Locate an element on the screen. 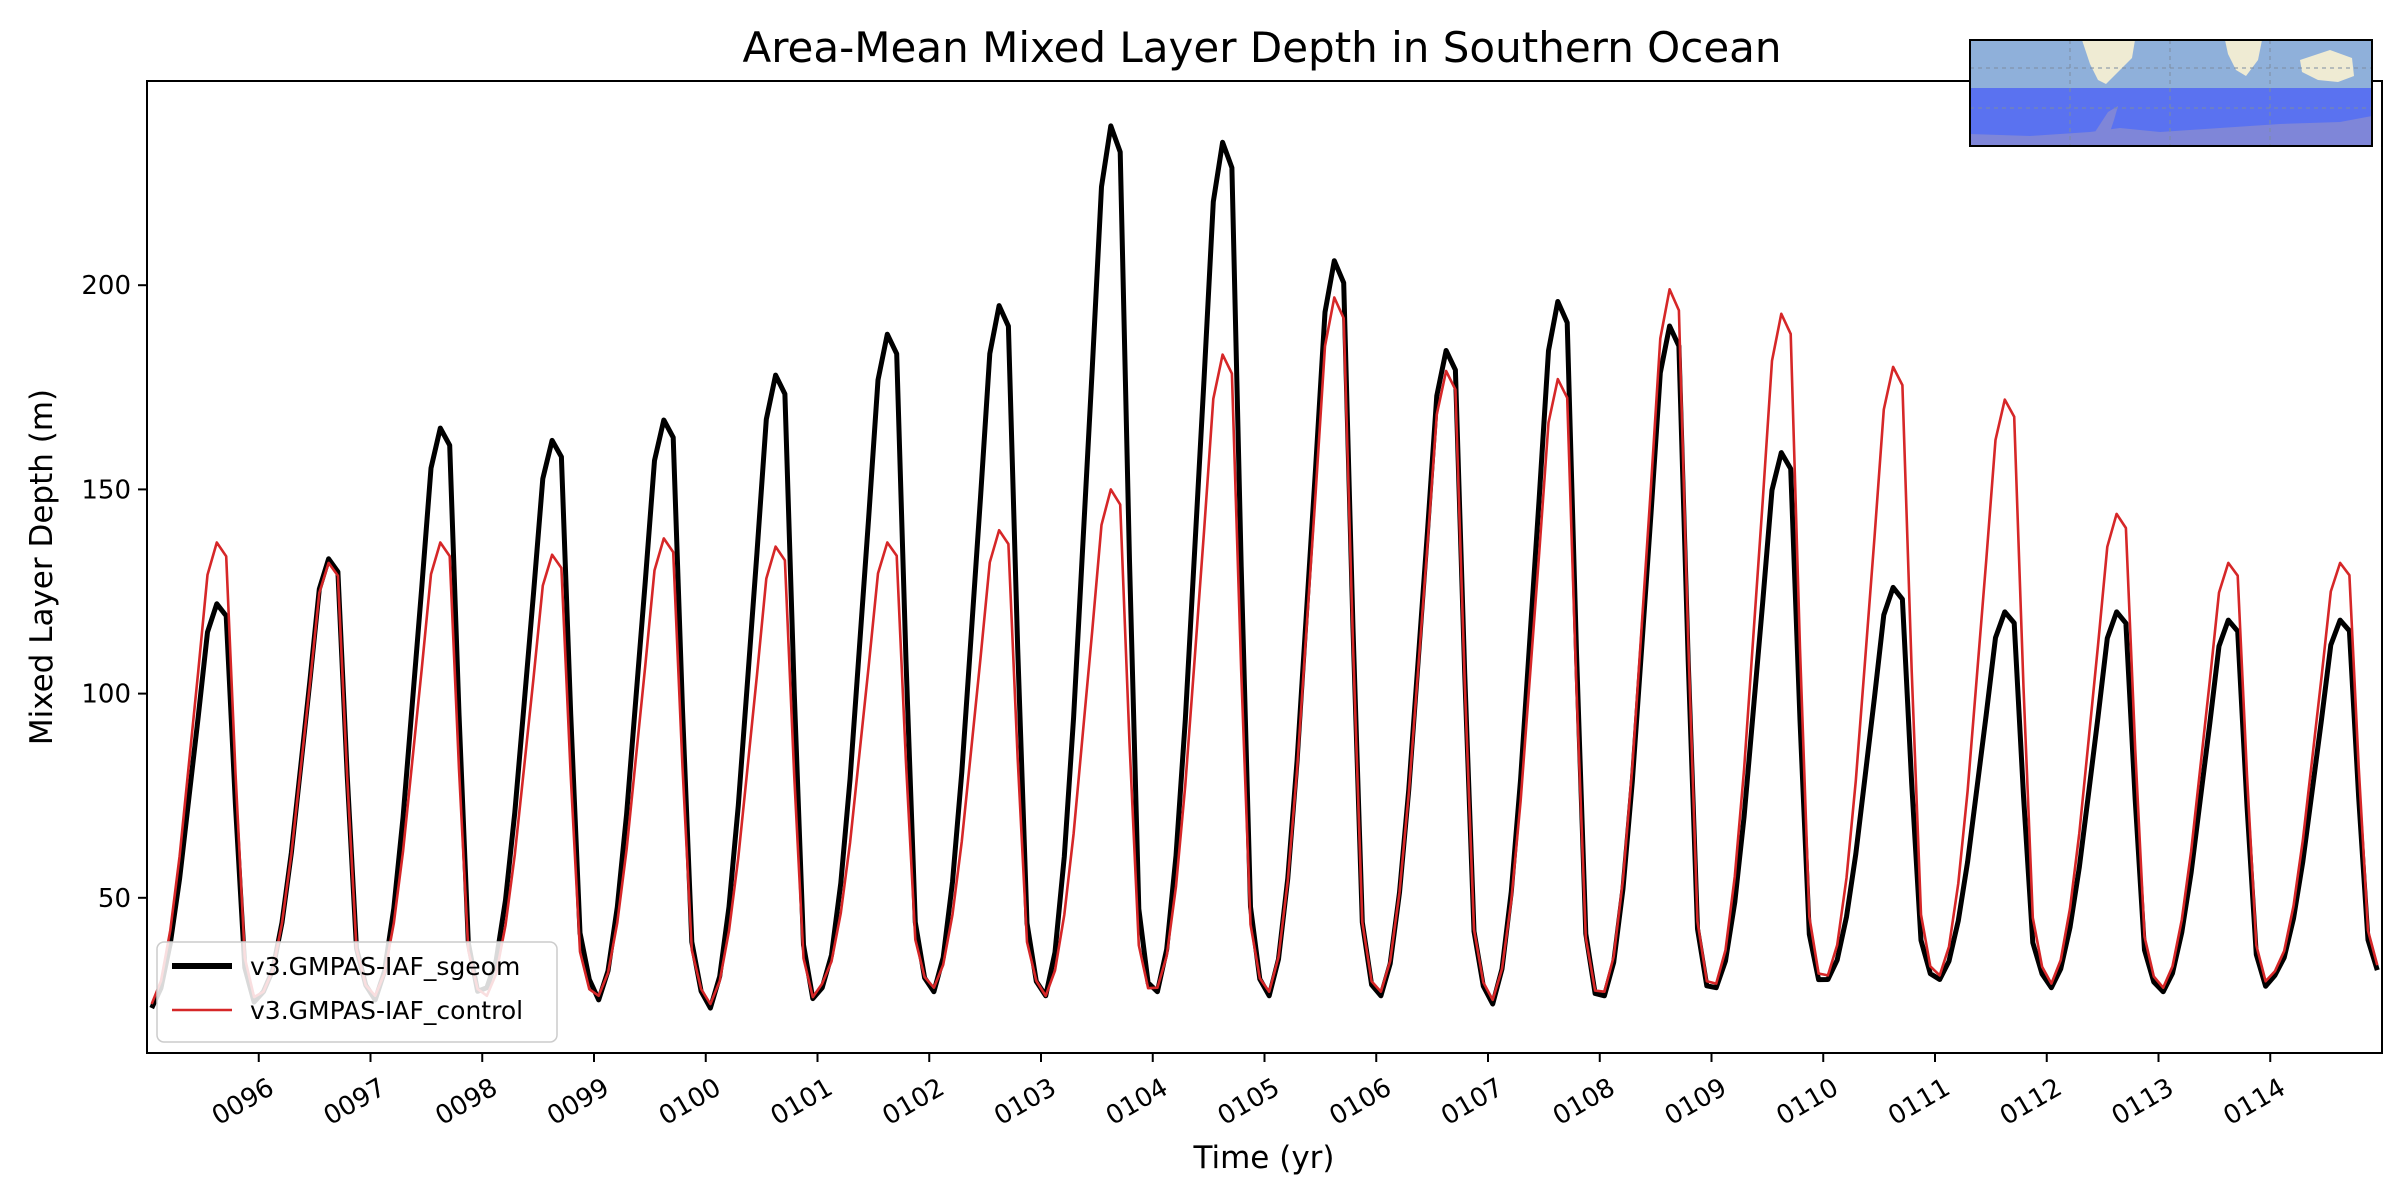 The height and width of the screenshot is (1200, 2400). inset-antarctic-peninsula is located at coordinates (2106, 119).